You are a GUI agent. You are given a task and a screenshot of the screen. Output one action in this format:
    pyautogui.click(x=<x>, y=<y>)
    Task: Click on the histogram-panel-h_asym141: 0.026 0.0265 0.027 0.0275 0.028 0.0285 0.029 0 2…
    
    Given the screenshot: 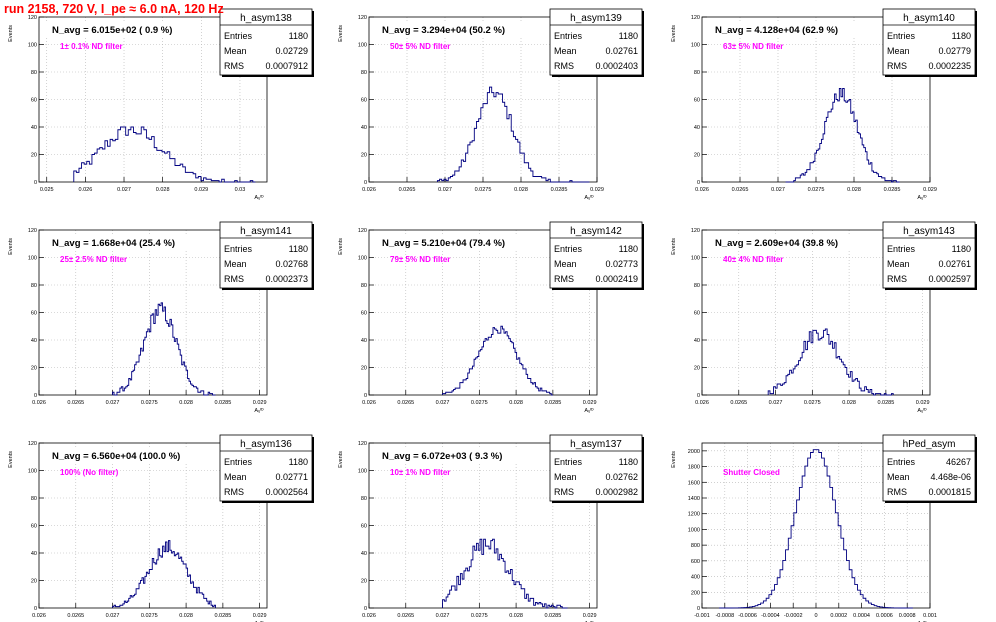 What is the action you would take?
    pyautogui.click(x=161, y=317)
    